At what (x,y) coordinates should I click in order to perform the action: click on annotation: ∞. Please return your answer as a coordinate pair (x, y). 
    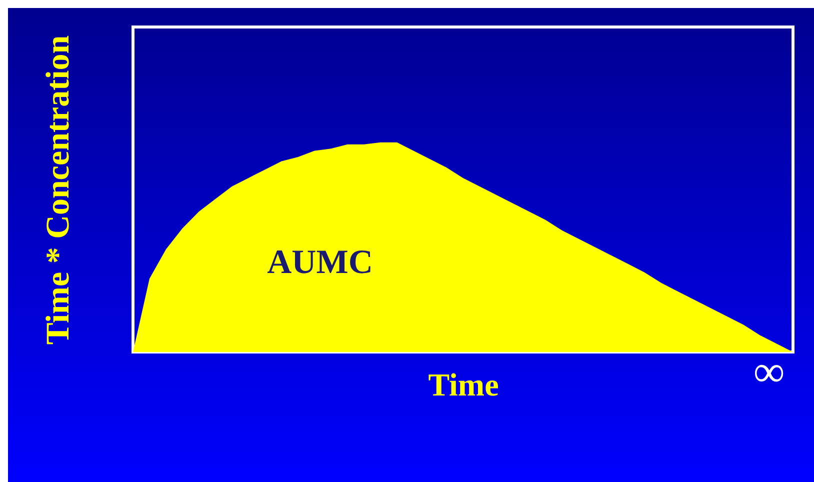
    Looking at the image, I should click on (769, 371).